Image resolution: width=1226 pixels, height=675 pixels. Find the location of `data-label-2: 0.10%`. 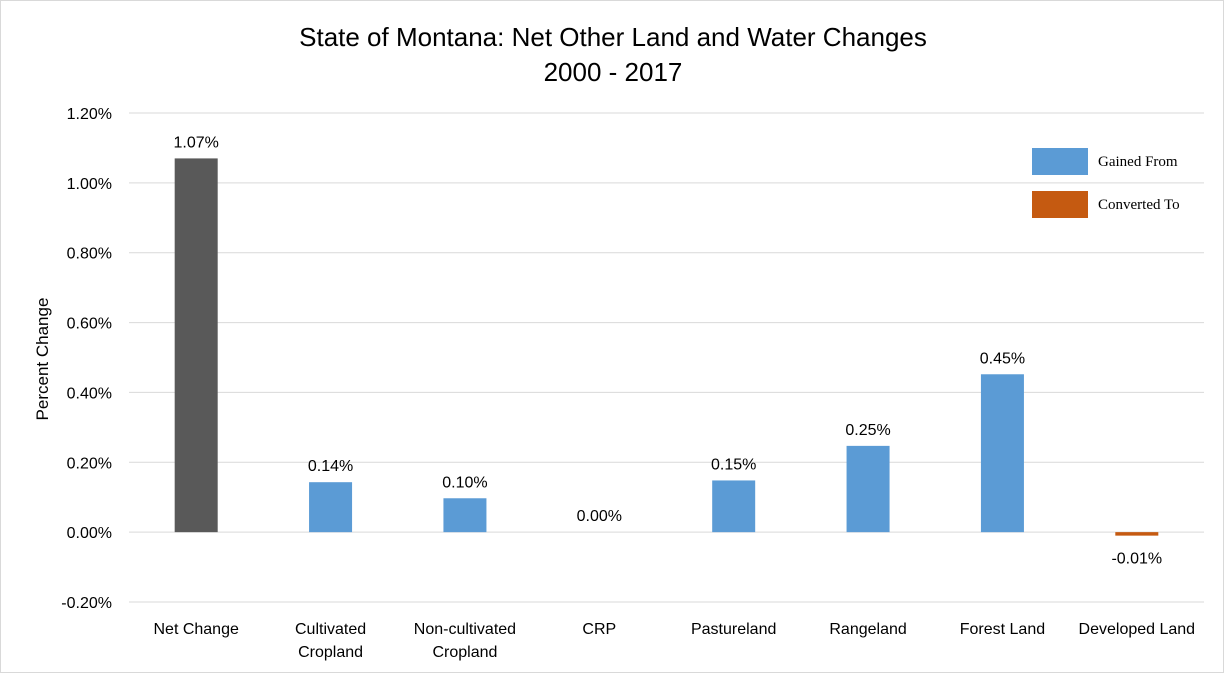

data-label-2: 0.10% is located at coordinates (464, 482).